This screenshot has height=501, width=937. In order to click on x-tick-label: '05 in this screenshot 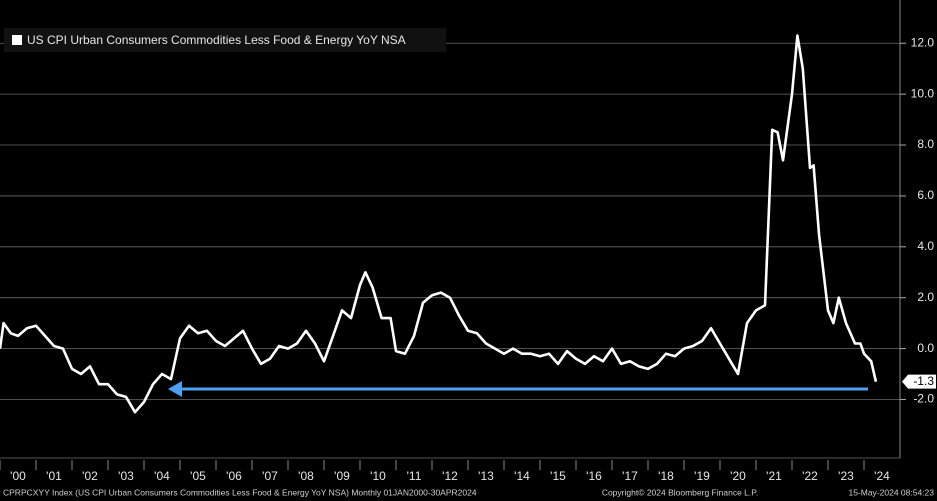, I will do `click(198, 476)`.